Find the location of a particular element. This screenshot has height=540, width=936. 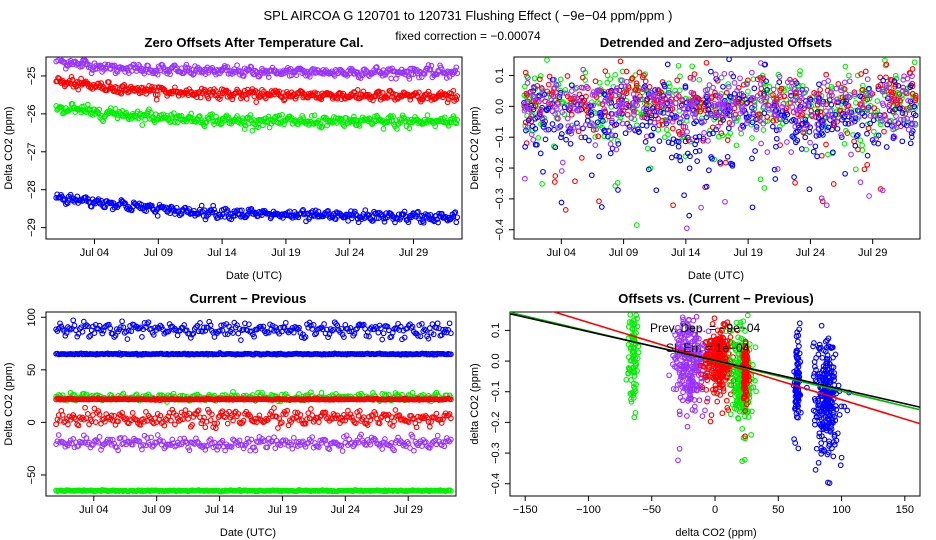

series-green is located at coordinates (257, 117).